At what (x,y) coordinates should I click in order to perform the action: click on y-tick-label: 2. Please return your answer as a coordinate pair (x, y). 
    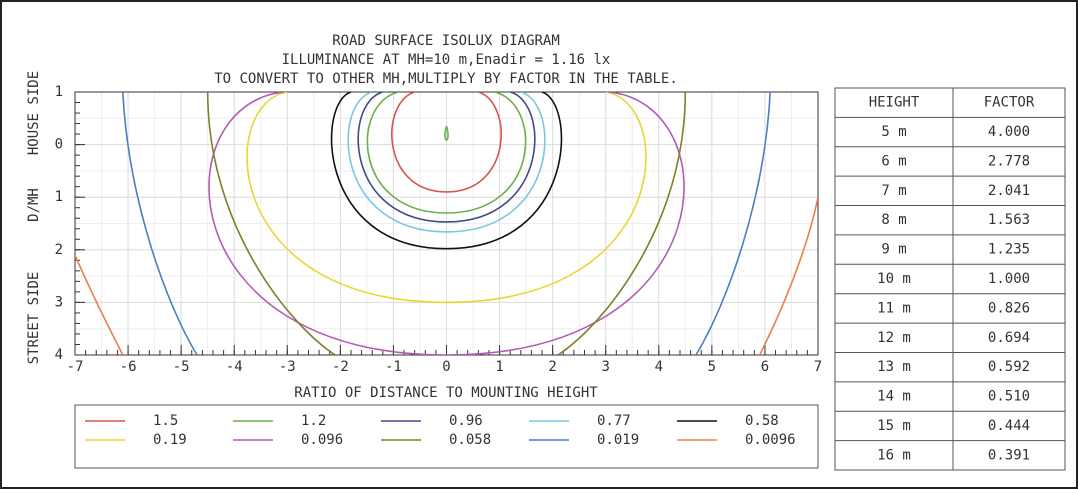
    Looking at the image, I should click on (59, 250).